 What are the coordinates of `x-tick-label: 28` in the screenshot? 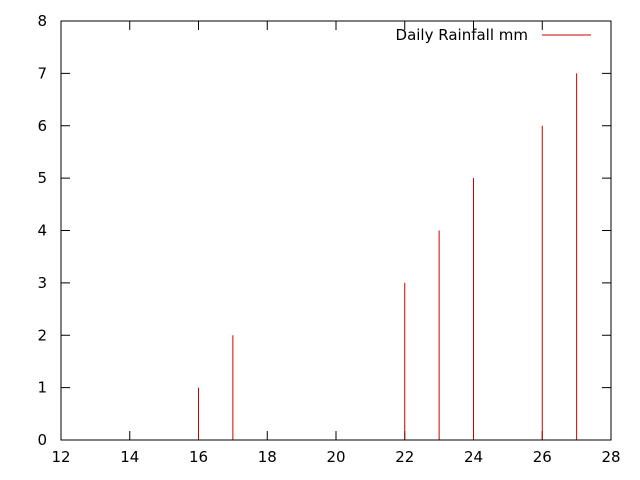 It's located at (610, 457).